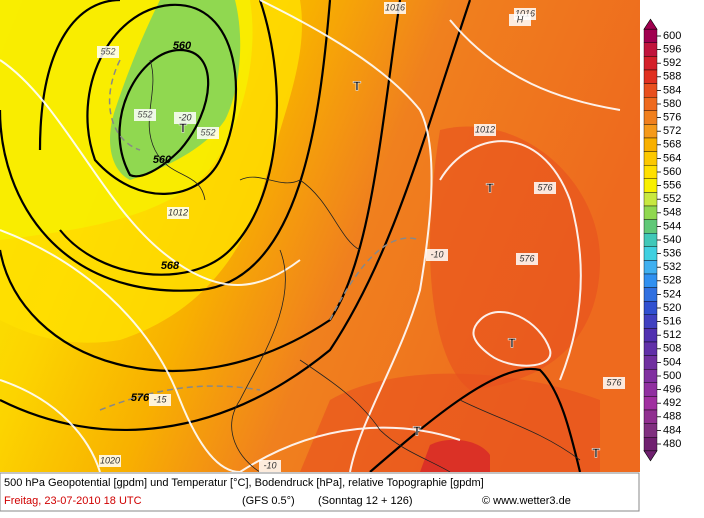 The height and width of the screenshot is (518, 704). What do you see at coordinates (672, 322) in the screenshot?
I see `legend-label: 516` at bounding box center [672, 322].